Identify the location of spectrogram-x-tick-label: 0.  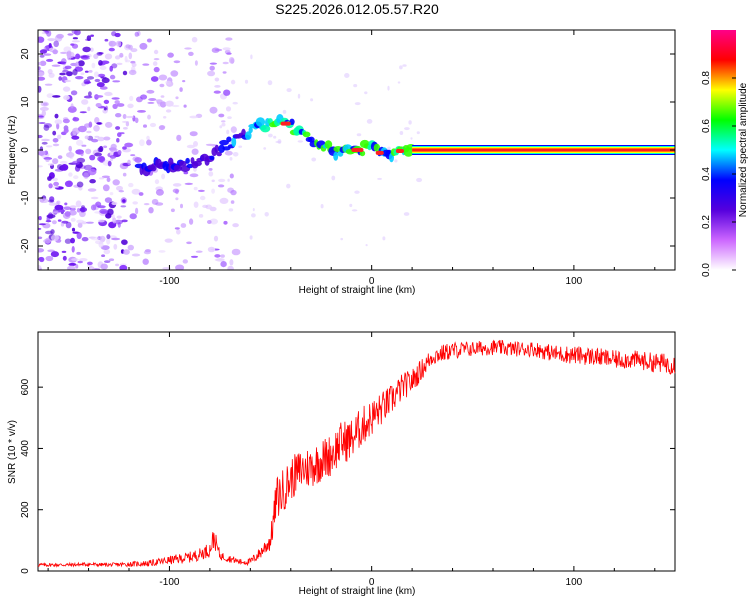
(372, 281).